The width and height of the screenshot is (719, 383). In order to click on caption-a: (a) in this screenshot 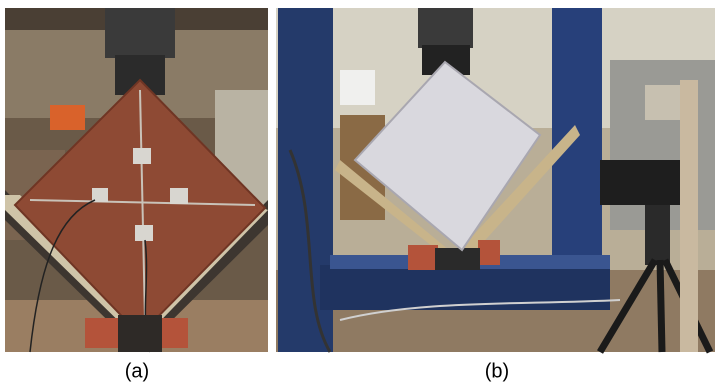, I will do `click(137, 371)`.